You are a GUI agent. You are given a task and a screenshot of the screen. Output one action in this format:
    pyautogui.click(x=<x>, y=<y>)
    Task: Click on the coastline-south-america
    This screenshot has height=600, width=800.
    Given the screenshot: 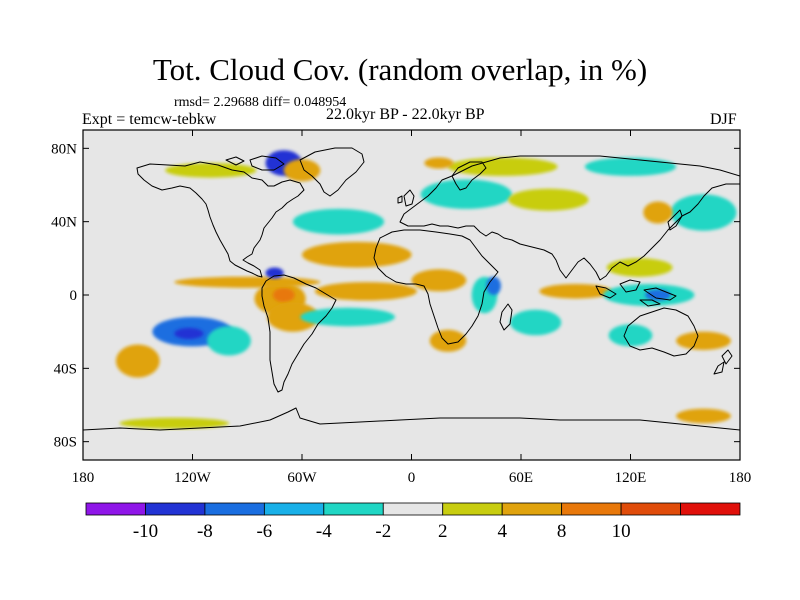 What is the action you would take?
    pyautogui.click(x=299, y=333)
    